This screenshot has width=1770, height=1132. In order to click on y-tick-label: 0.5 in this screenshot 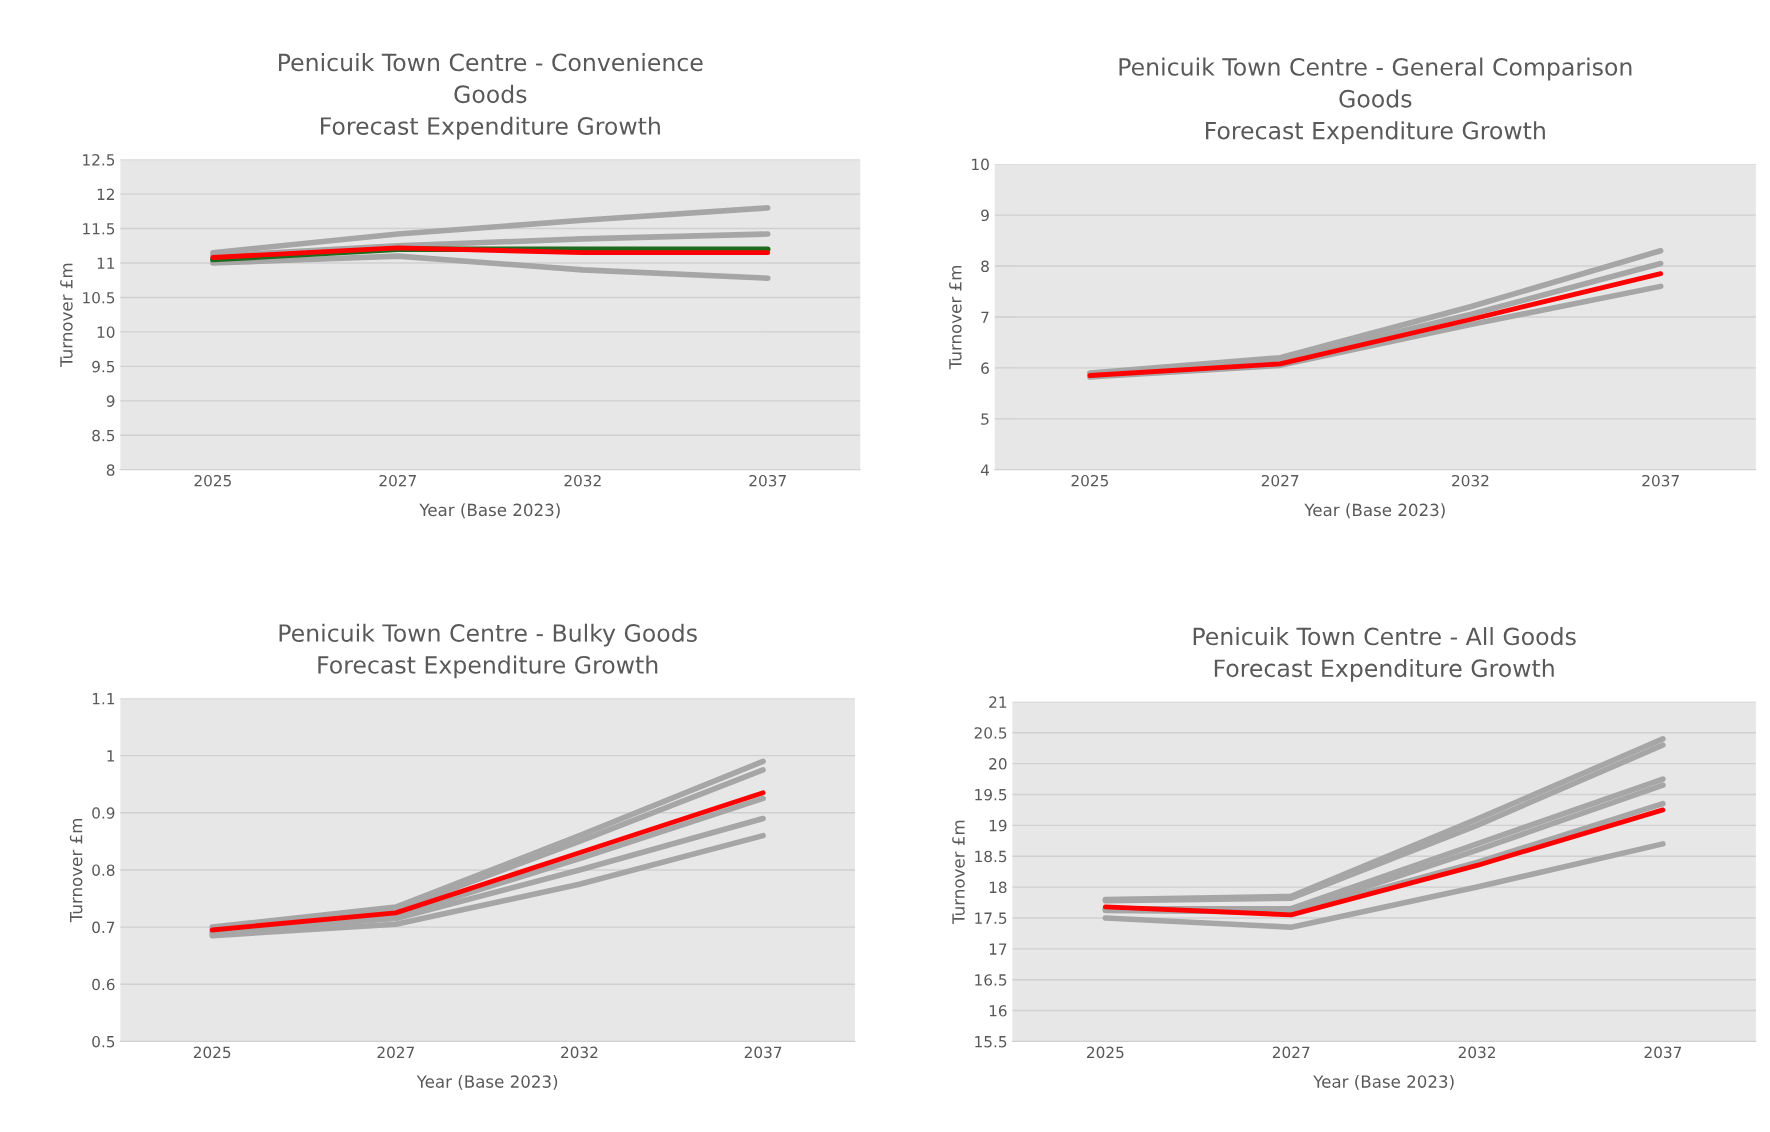, I will do `click(103, 1041)`.